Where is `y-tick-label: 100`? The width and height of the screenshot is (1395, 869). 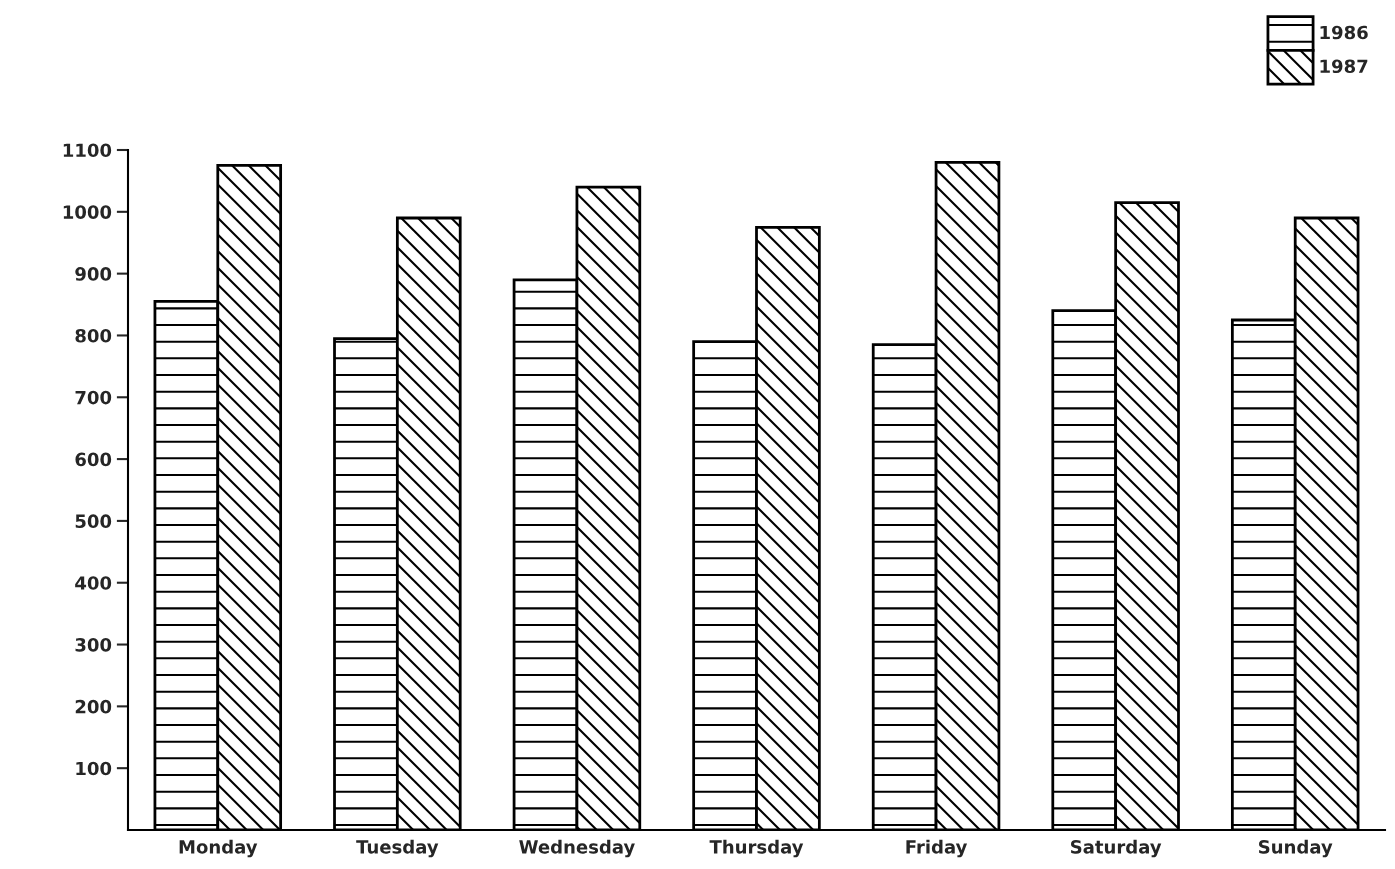
y-tick-label: 100 is located at coordinates (94, 768).